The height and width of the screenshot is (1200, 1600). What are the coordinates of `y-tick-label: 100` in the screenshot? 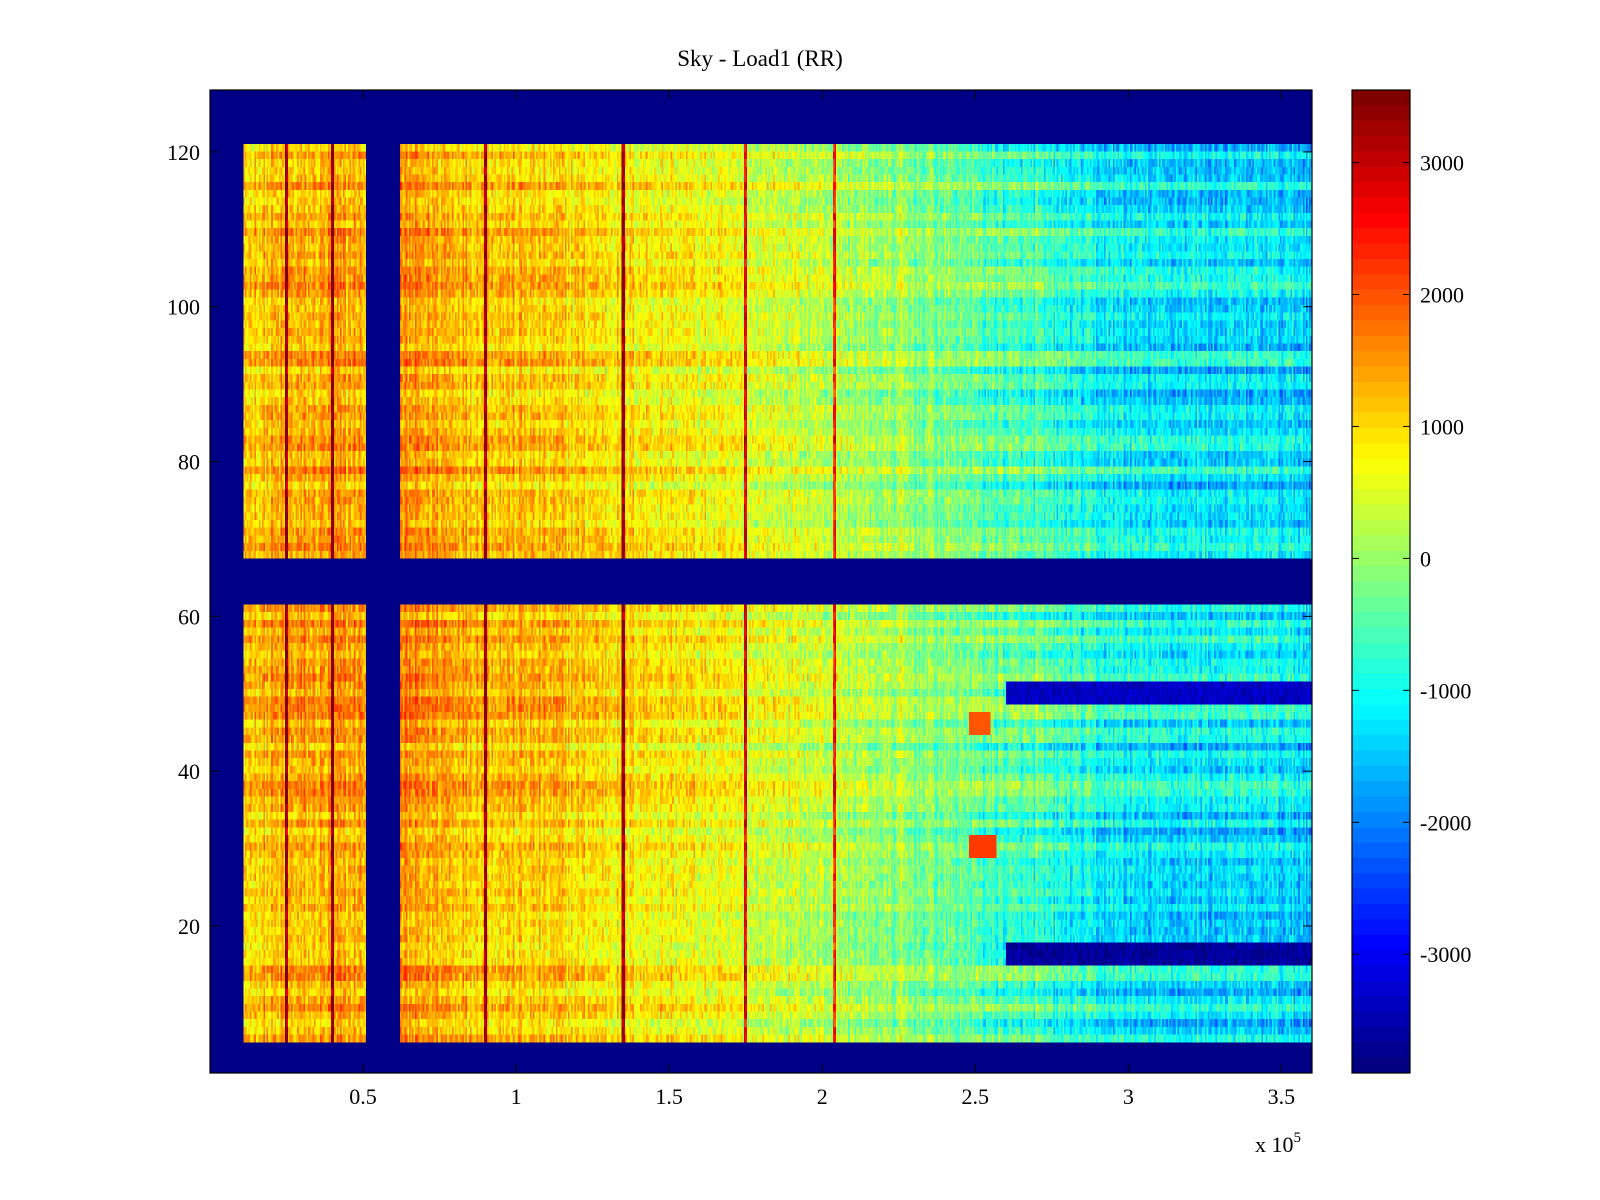 It's located at (183, 307).